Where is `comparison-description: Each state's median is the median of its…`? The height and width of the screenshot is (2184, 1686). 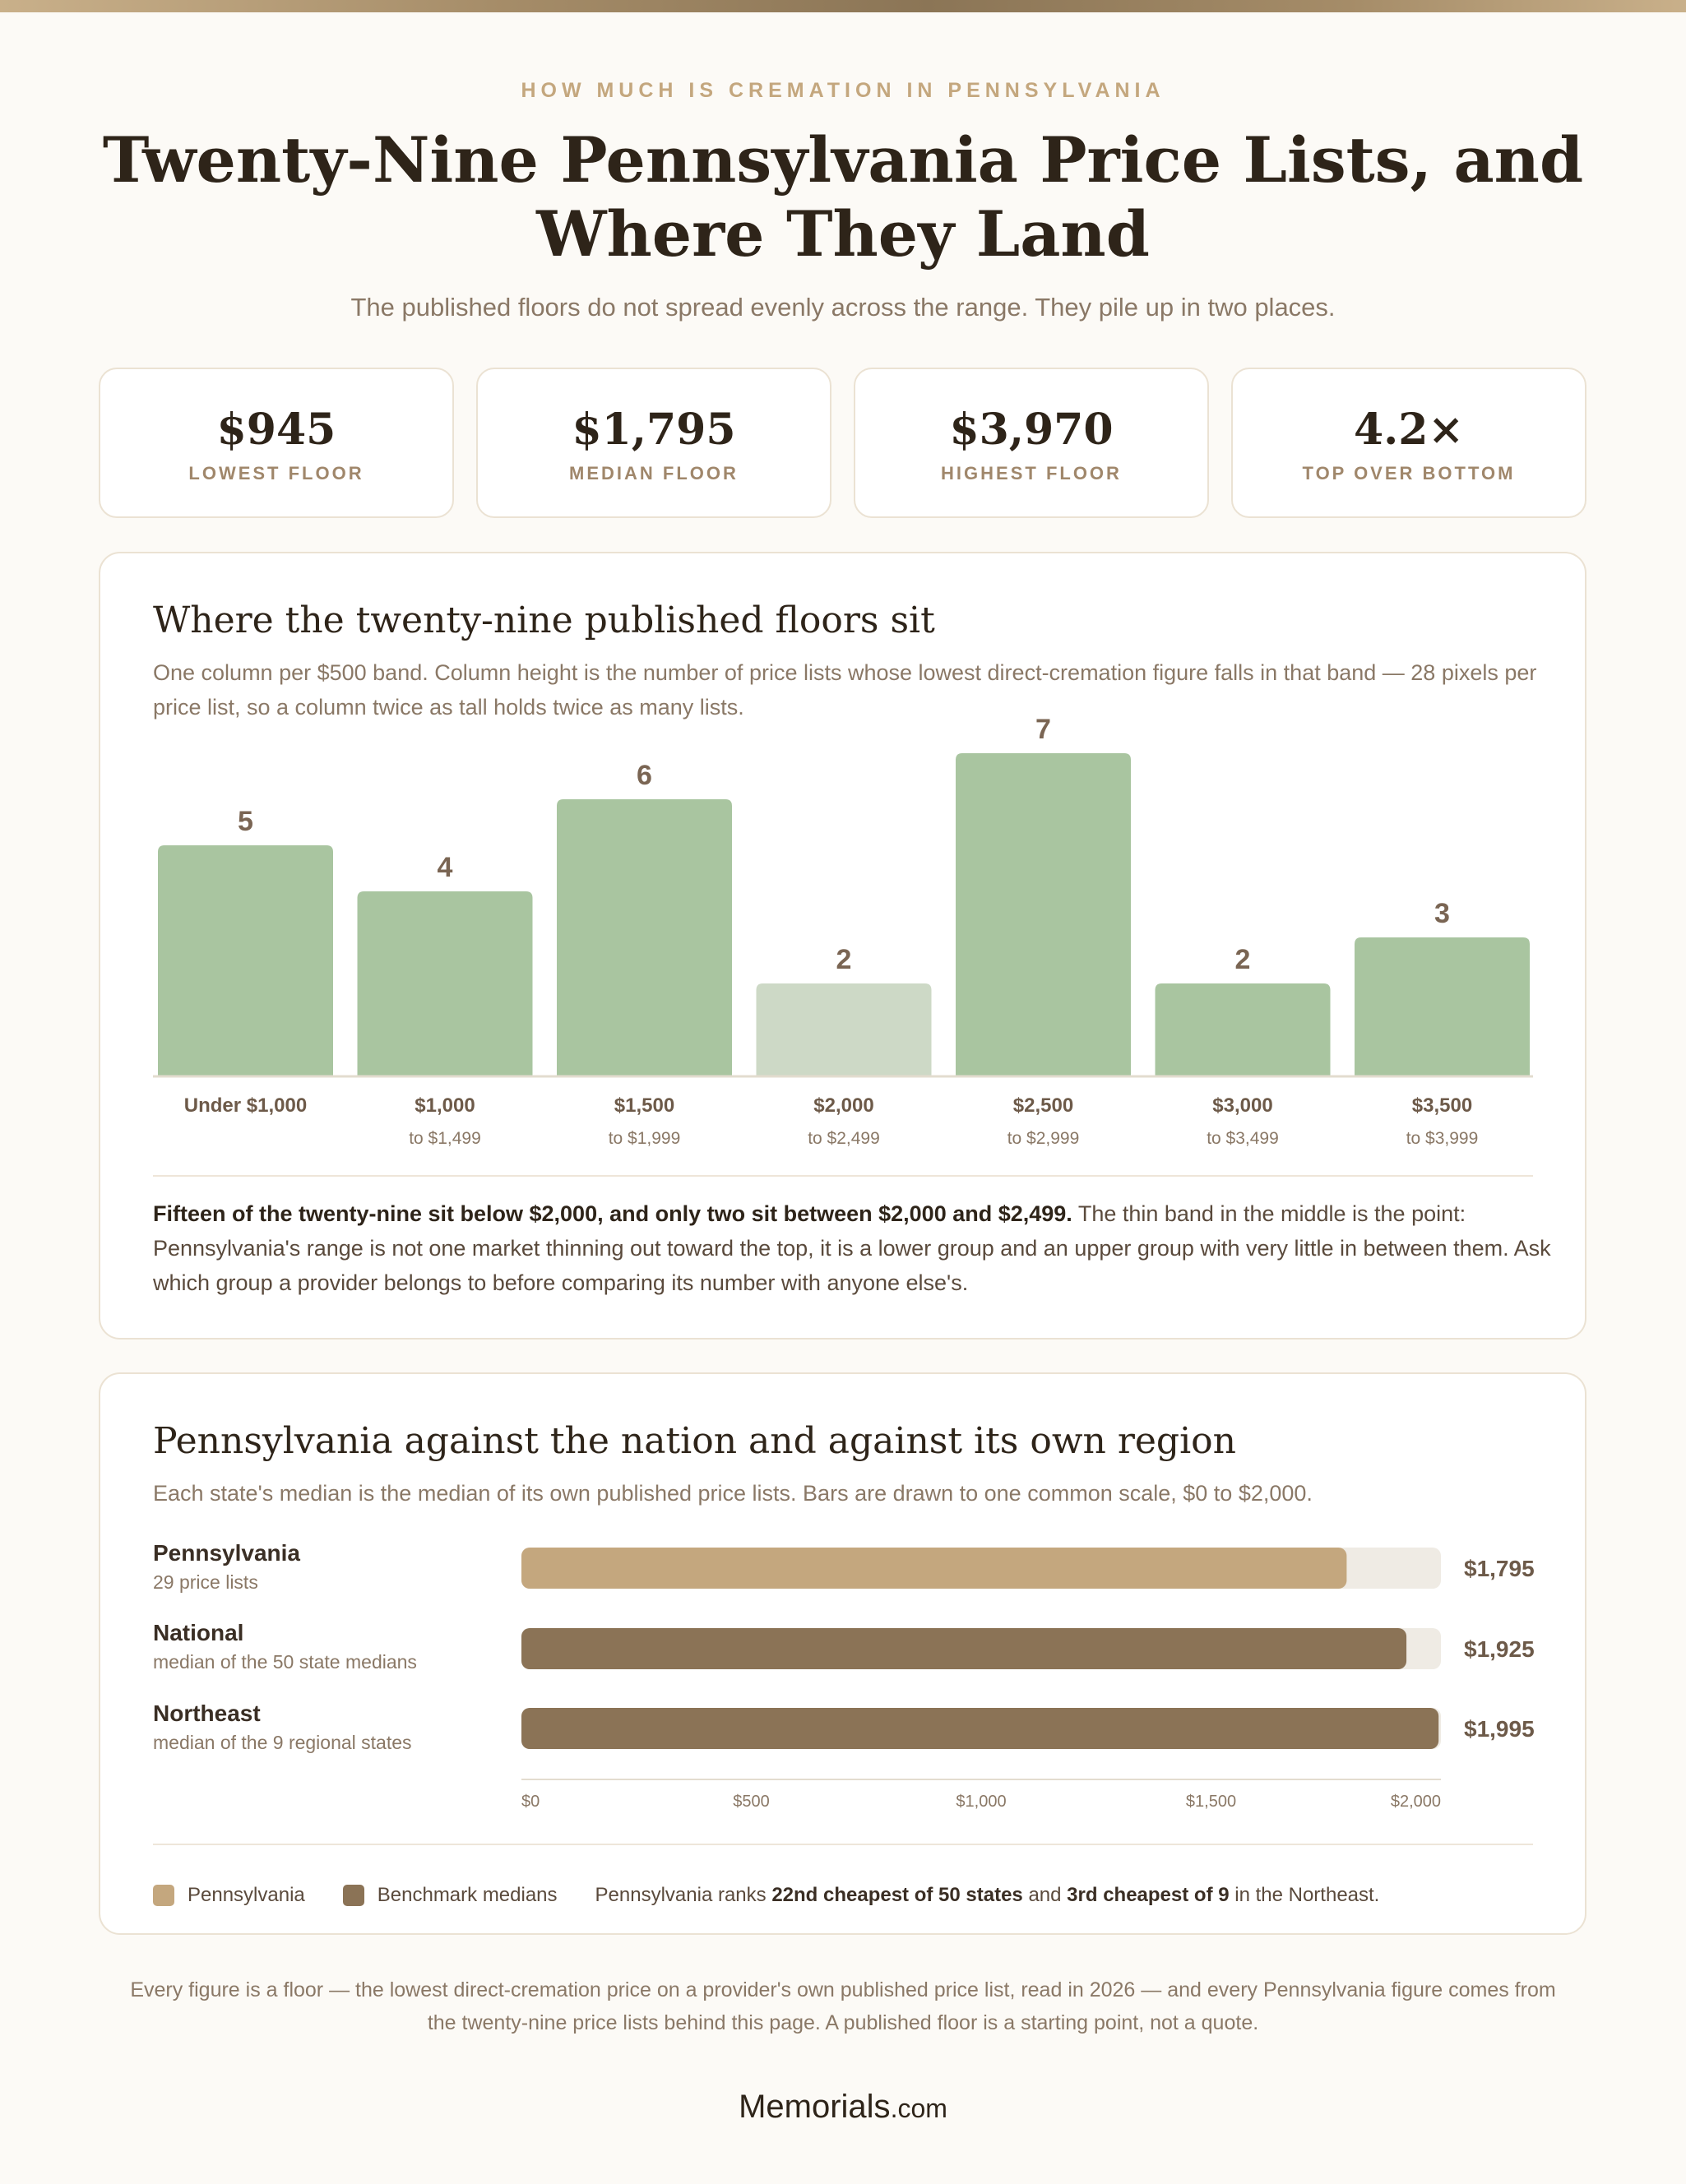 comparison-description: Each state's median is the median of its… is located at coordinates (733, 1493).